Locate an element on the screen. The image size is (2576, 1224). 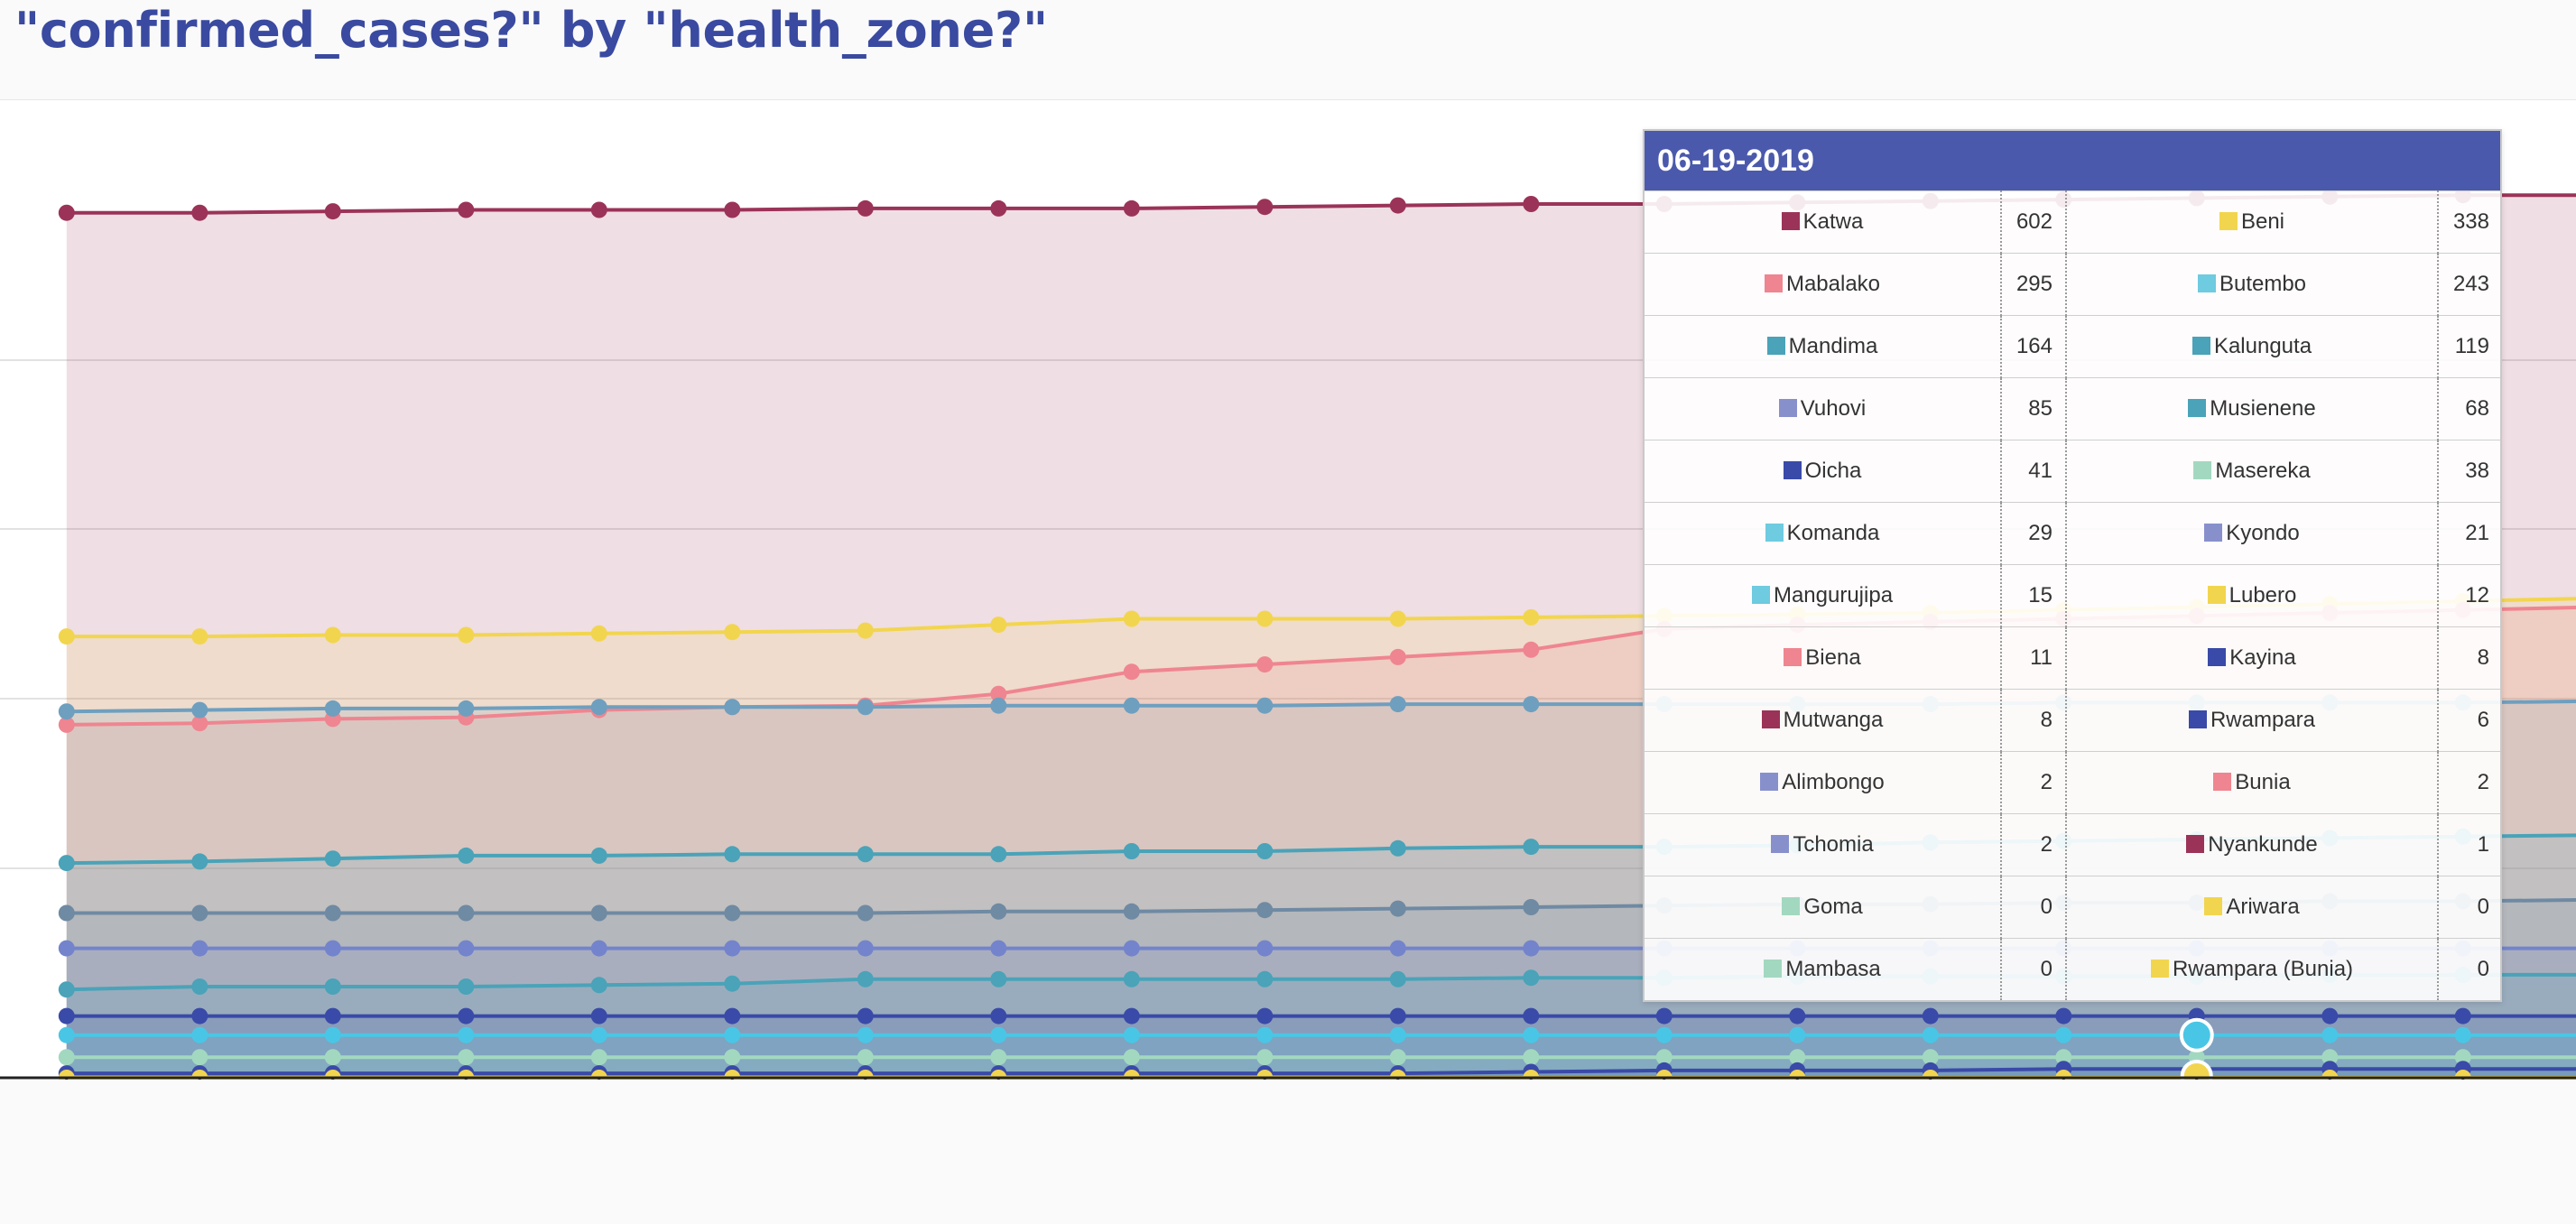
tooltip-row: Vuhovi 85 Musienene 68 is located at coordinates (2072, 408).